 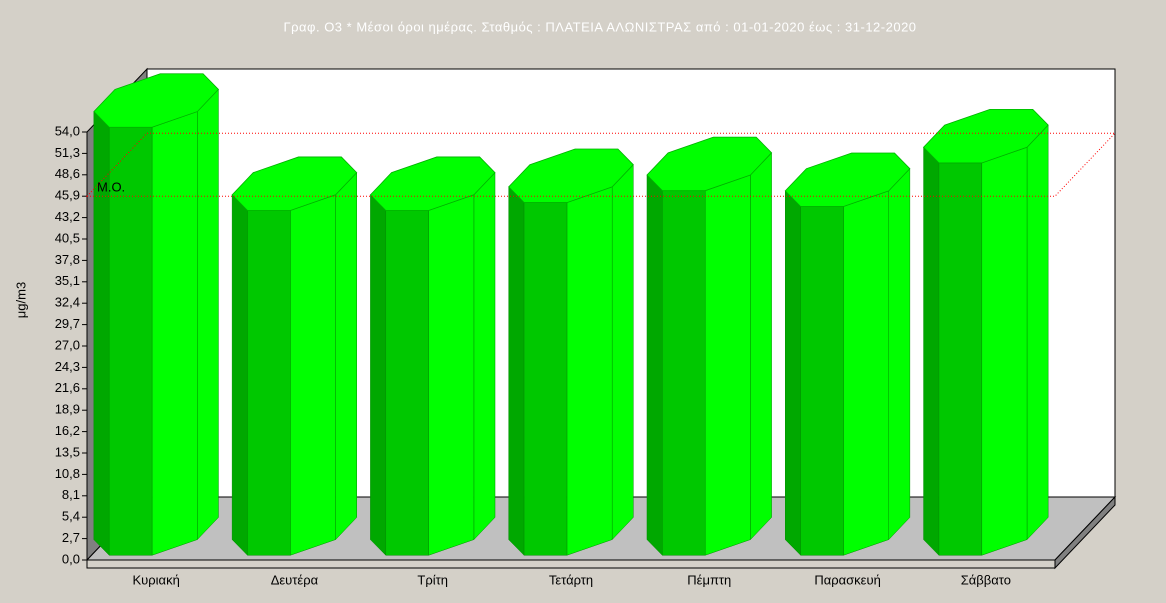 I want to click on y-tick-label: 29,7, so click(x=67, y=323).